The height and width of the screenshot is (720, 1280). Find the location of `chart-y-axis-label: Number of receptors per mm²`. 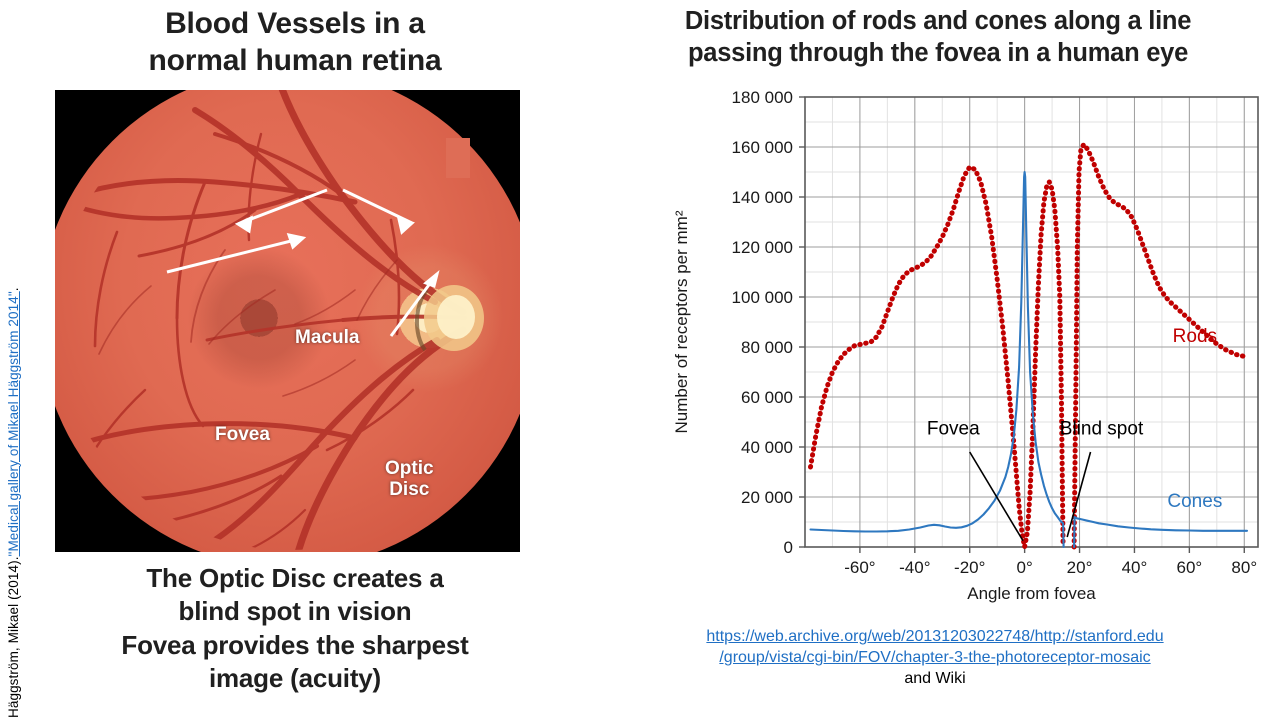

chart-y-axis-label: Number of receptors per mm² is located at coordinates (681, 321).